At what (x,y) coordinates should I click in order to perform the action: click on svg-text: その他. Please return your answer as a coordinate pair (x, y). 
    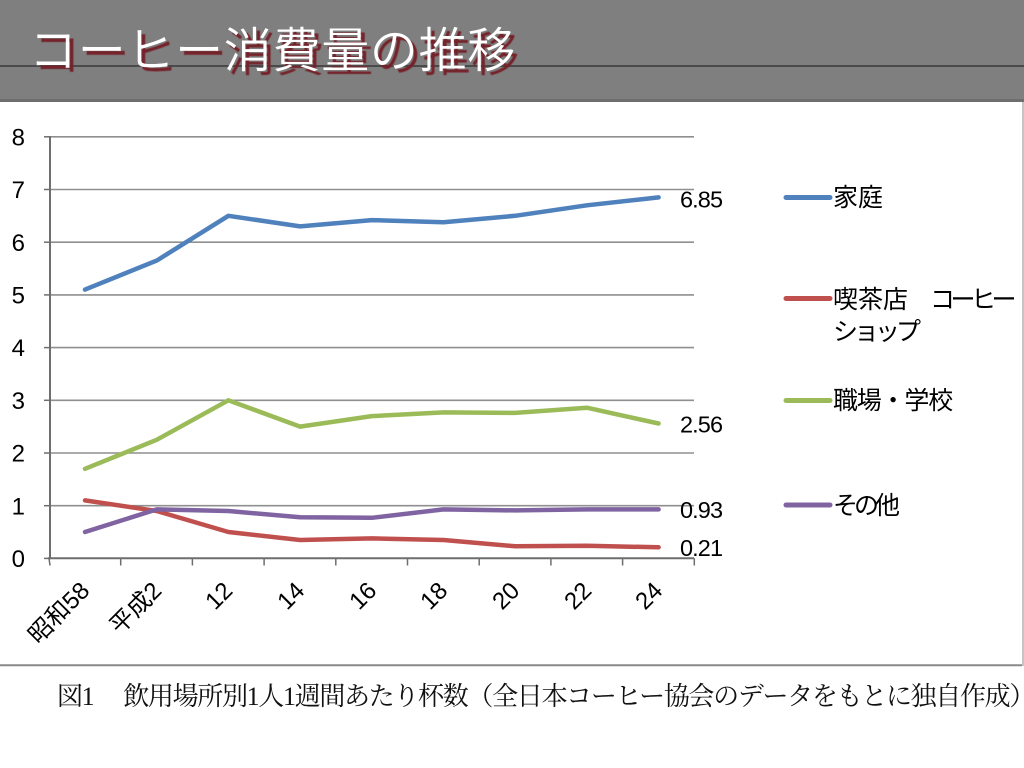
    Looking at the image, I should click on (866, 506).